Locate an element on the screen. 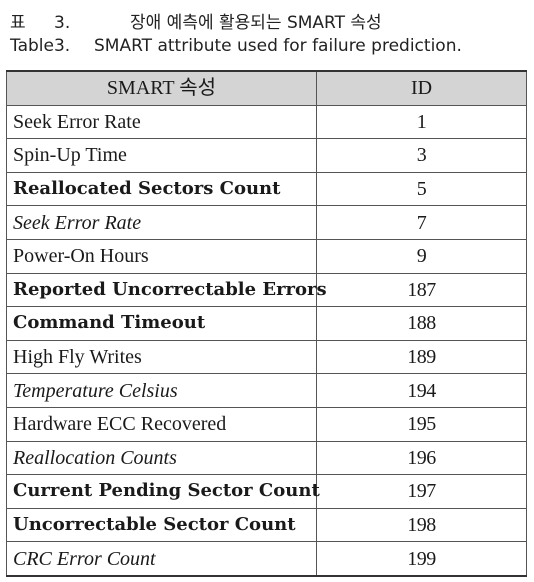 The height and width of the screenshot is (582, 534). table-row: Uncorrectable Sector Count 198 is located at coordinates (266, 525).